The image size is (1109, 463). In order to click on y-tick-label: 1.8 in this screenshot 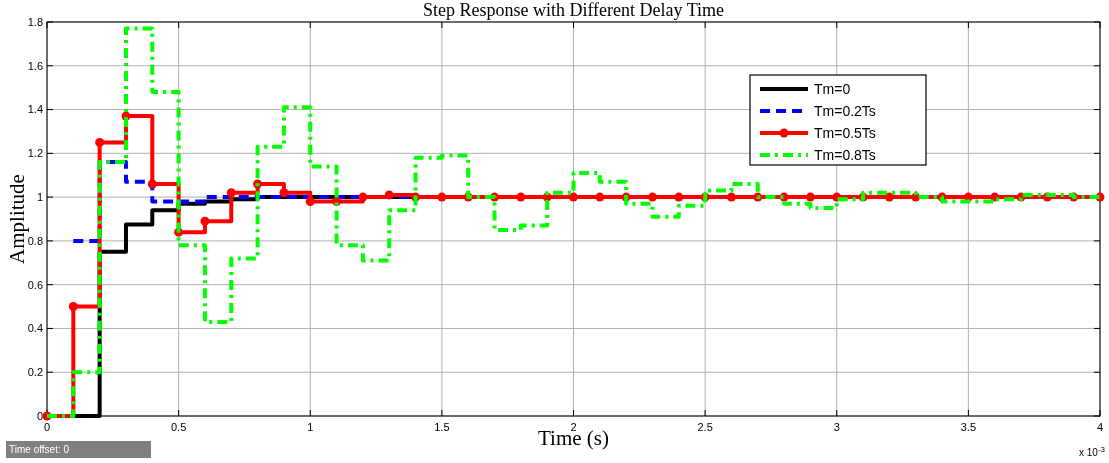, I will do `click(35, 21)`.